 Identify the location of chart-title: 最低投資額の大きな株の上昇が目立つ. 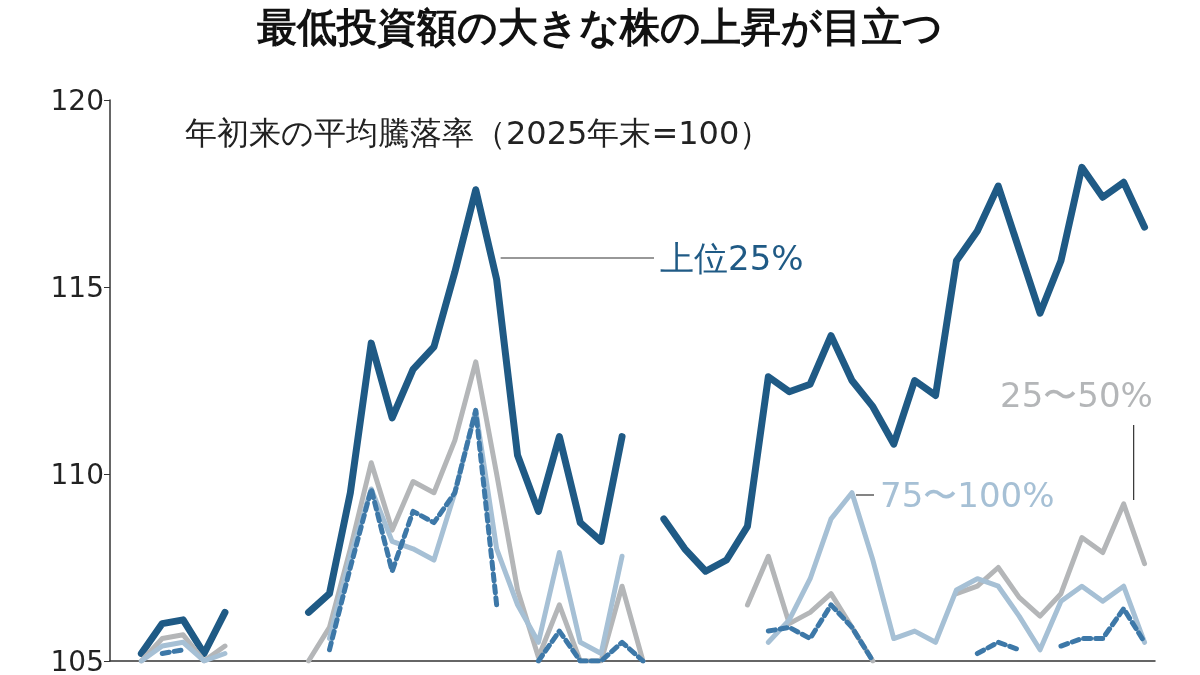
(600, 27).